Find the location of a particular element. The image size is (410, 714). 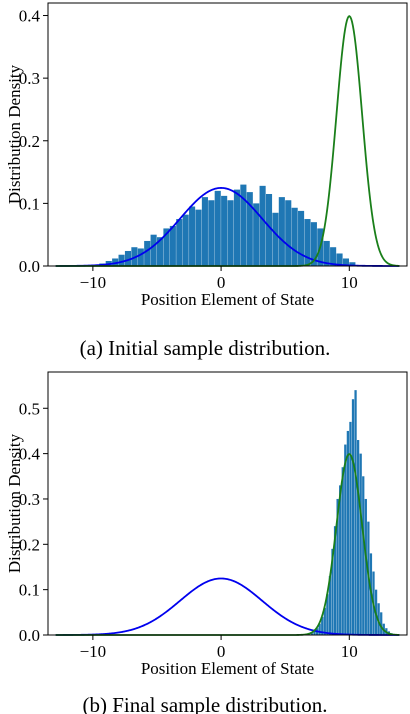

caption-a: (a) Initial sample distribution. is located at coordinates (205, 348).